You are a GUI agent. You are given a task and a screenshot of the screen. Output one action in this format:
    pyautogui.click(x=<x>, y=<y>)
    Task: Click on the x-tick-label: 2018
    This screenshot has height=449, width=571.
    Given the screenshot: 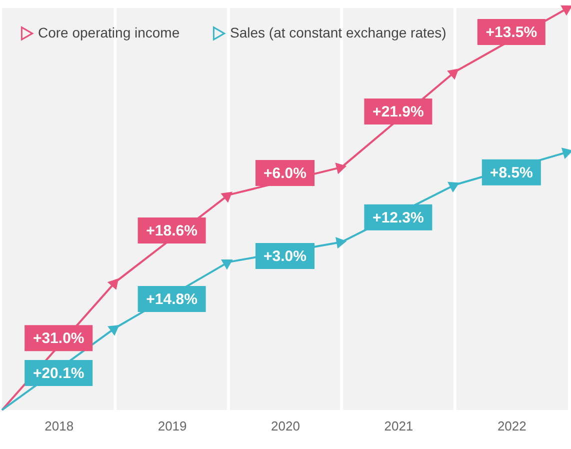 What is the action you would take?
    pyautogui.click(x=59, y=426)
    